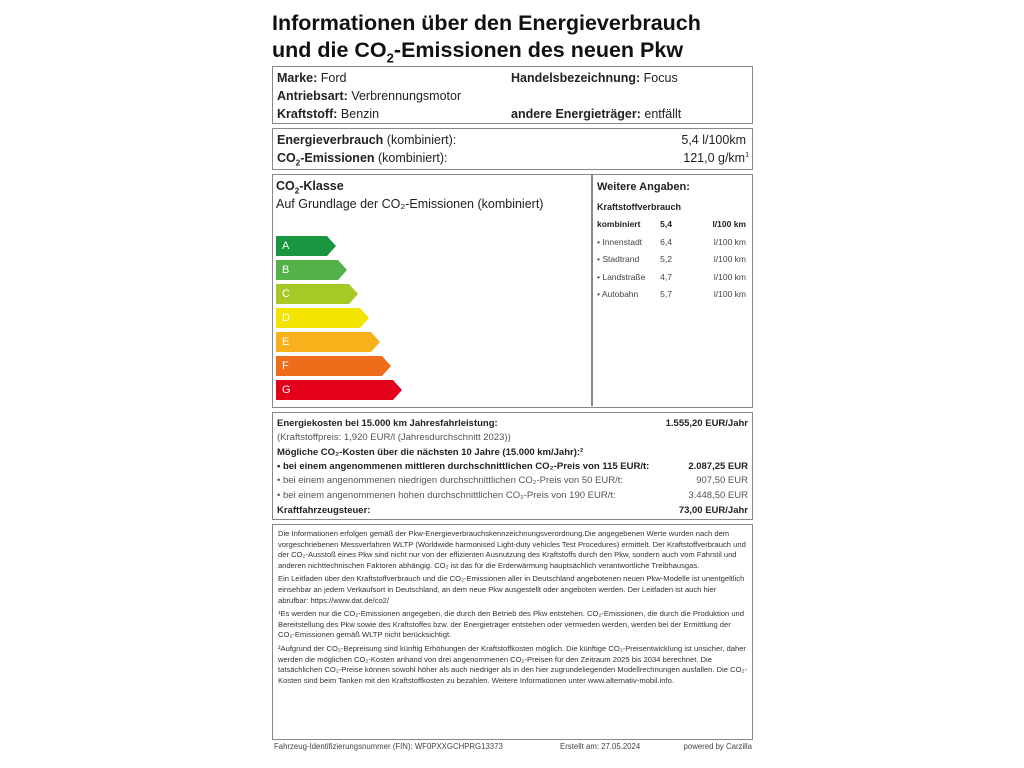  Describe the element at coordinates (333, 366) in the screenshot. I see `class-arrow-f: F` at that location.